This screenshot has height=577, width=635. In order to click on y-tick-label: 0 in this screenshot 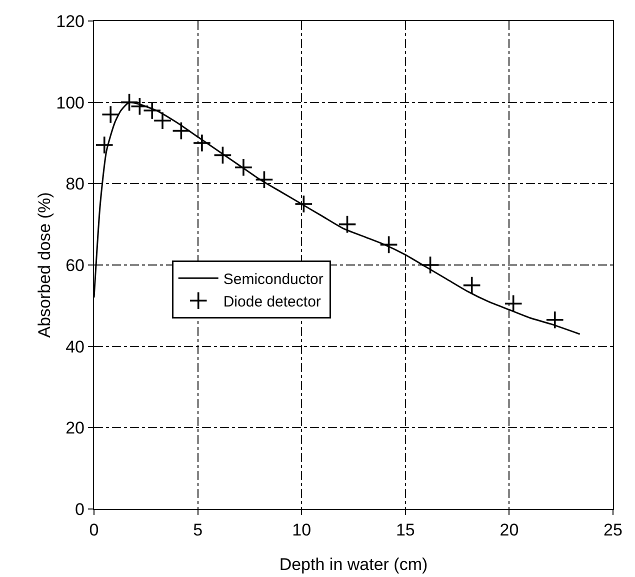, I will do `click(79, 509)`.